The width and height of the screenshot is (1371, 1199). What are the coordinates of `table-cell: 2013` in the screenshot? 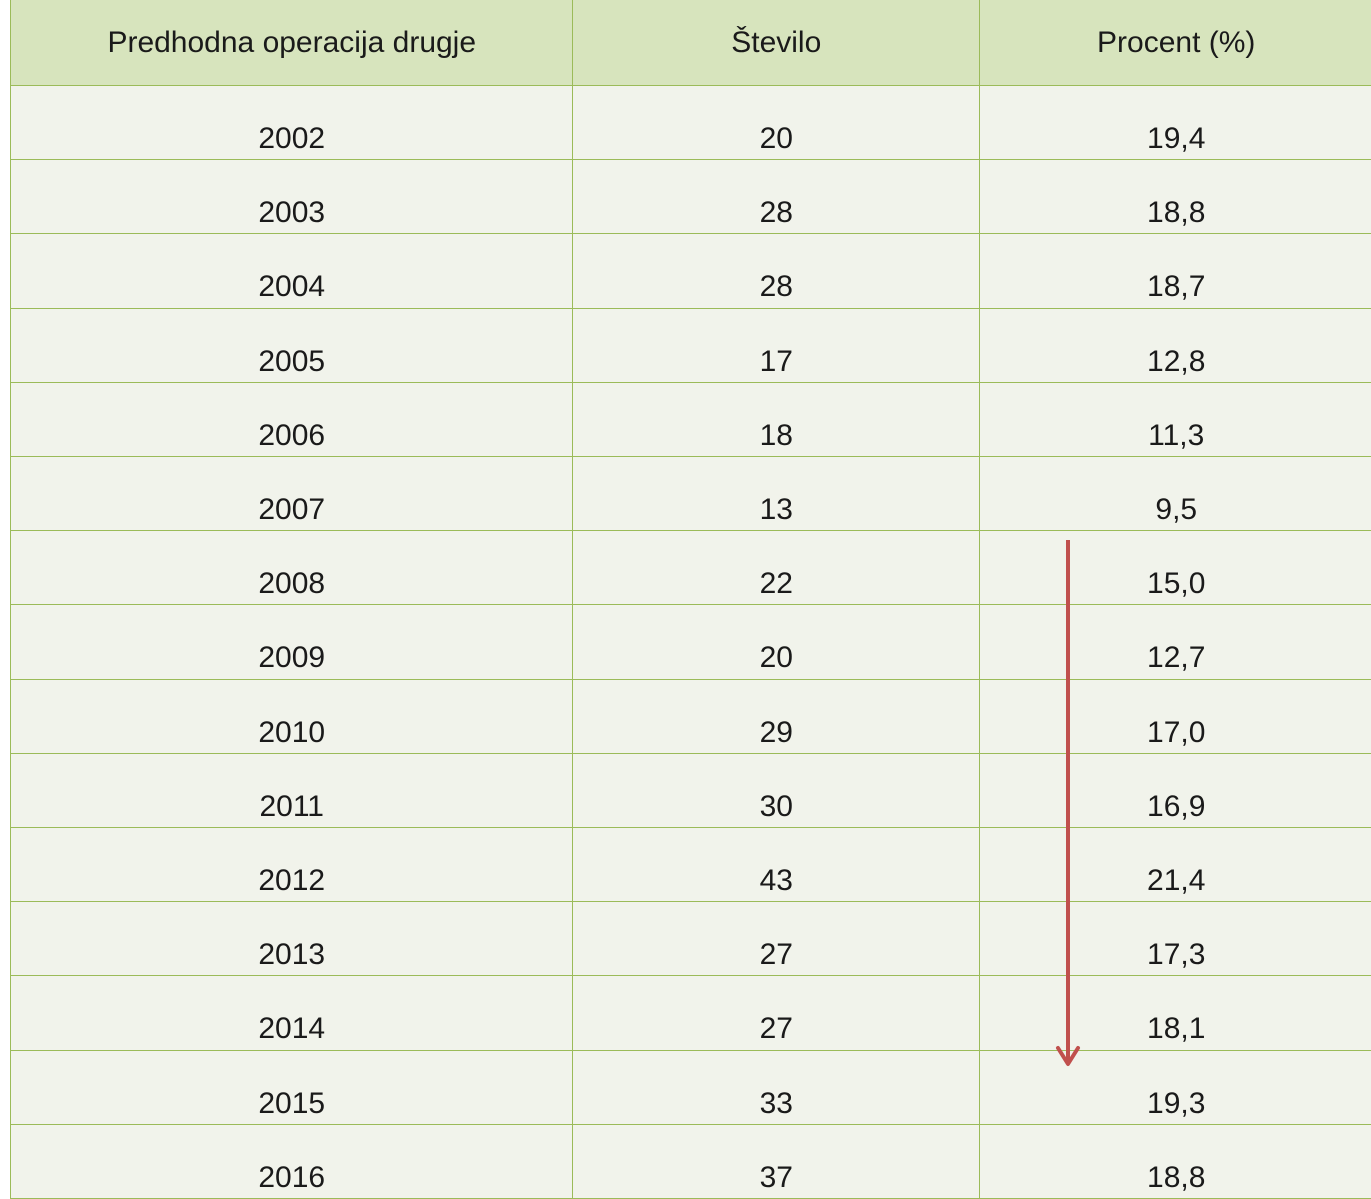 It's located at (292, 939).